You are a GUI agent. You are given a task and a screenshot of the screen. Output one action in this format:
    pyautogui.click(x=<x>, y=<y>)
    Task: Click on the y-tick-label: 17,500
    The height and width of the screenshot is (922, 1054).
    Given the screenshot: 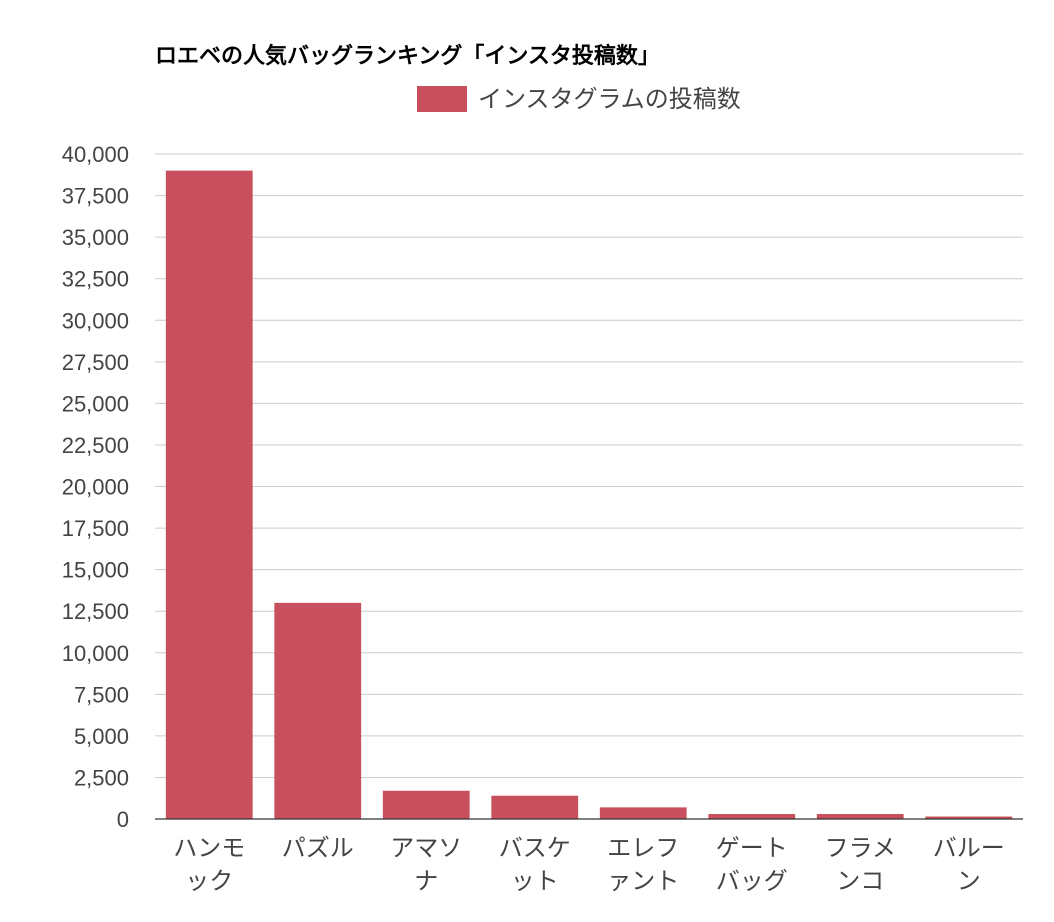 What is the action you would take?
    pyautogui.click(x=95, y=528)
    